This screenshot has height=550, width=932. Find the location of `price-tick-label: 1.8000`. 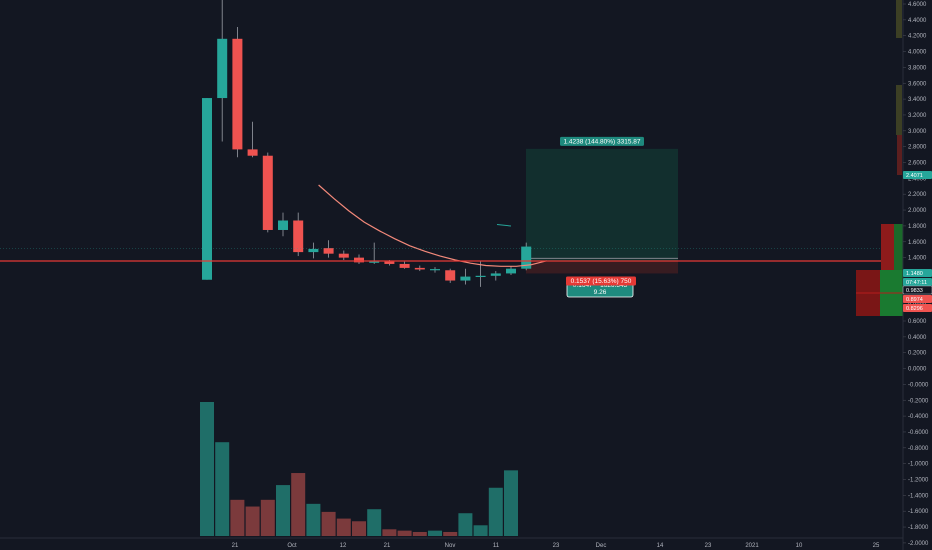

price-tick-label: 1.8000 is located at coordinates (917, 227).